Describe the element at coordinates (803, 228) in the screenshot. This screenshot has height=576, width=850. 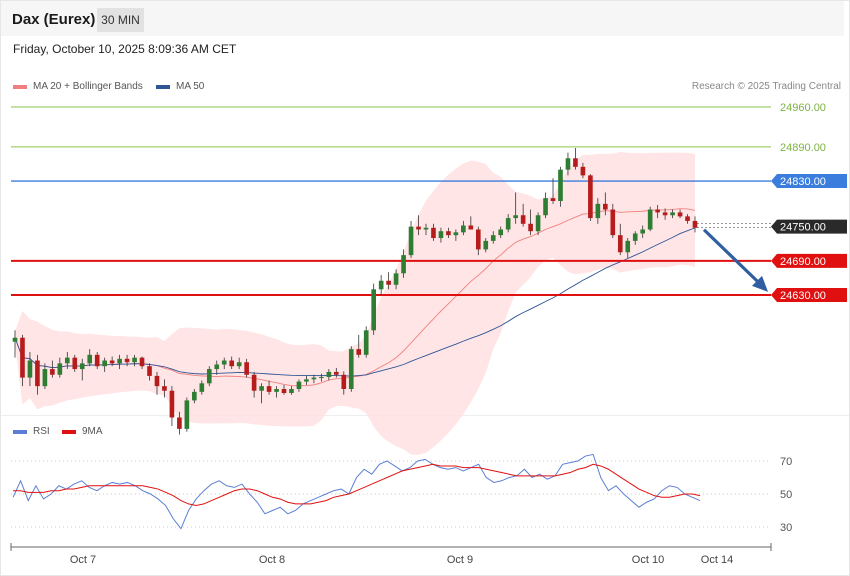
I see `level-label-3: 24750.00` at that location.